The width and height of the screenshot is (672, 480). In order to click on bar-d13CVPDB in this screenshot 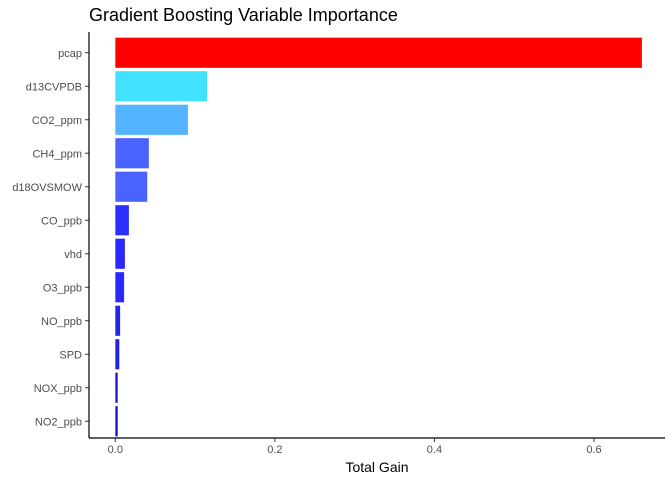, I will do `click(161, 86)`.